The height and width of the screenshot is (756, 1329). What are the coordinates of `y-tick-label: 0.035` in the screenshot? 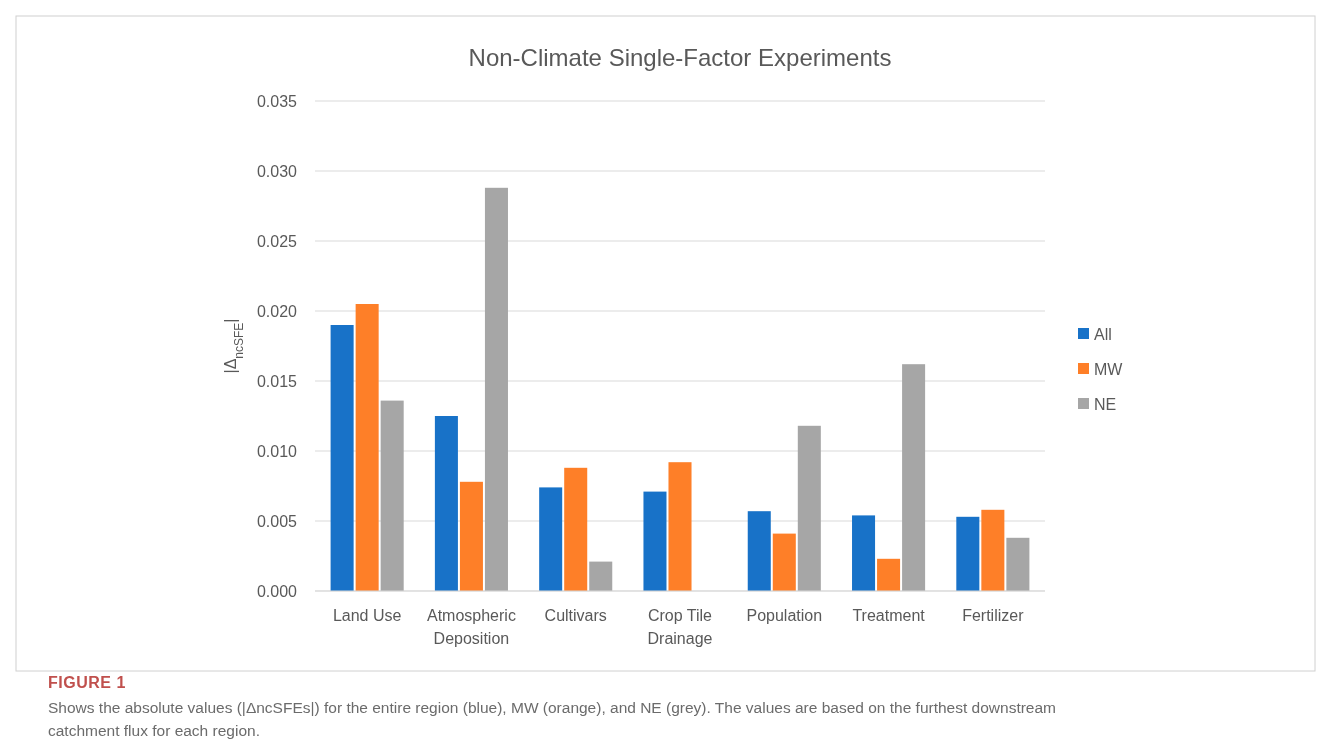 It's located at (277, 101).